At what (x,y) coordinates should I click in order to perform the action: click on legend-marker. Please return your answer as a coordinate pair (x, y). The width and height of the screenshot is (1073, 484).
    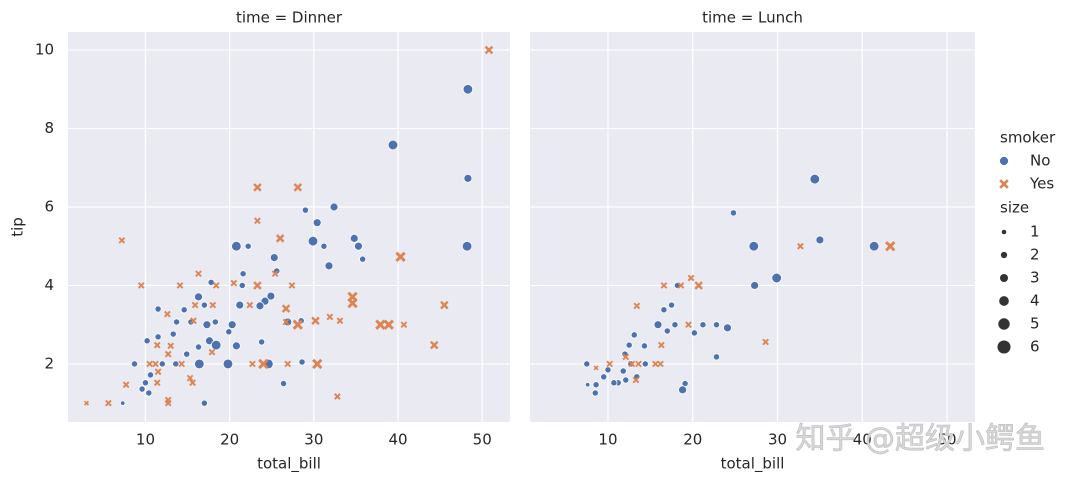
    Looking at the image, I should click on (1004, 184).